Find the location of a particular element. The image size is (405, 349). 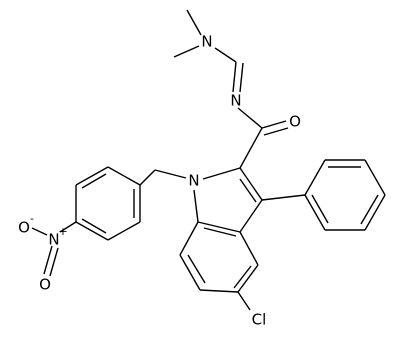

charge: + is located at coordinates (62, 231).